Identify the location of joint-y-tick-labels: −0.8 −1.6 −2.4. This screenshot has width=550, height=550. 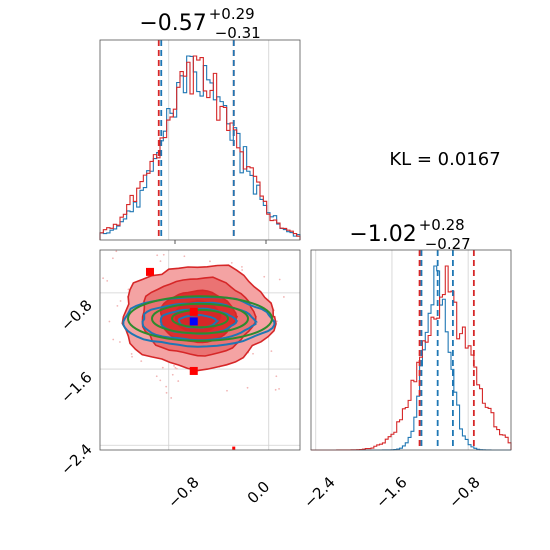
(76, 387).